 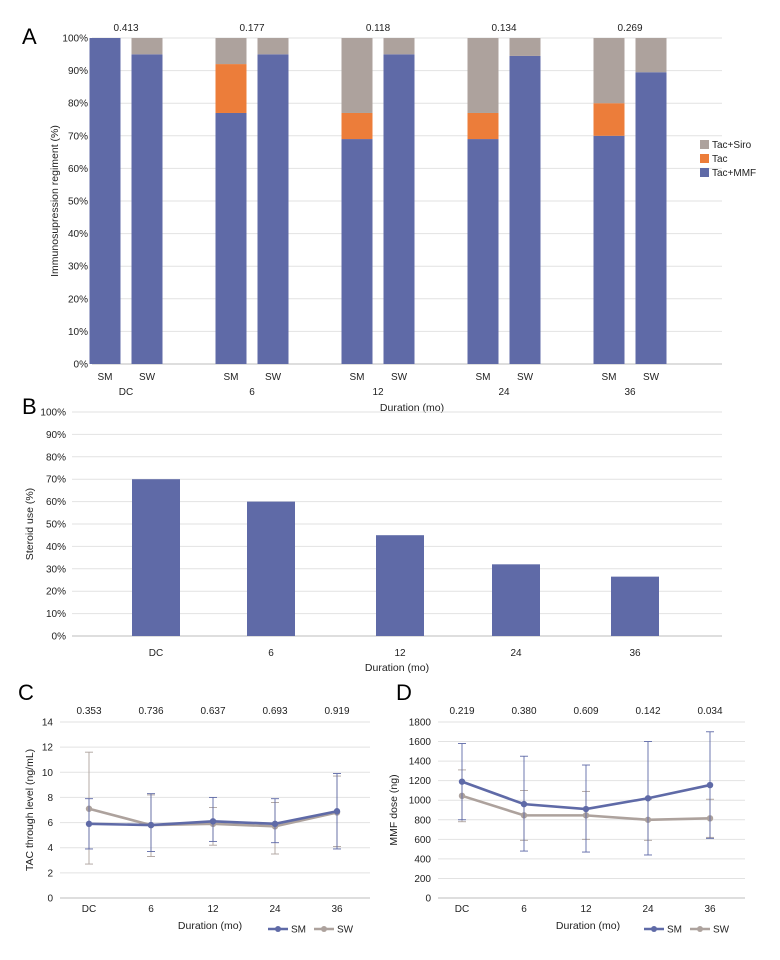 I want to click on legend-marker-sm, so click(x=654, y=929).